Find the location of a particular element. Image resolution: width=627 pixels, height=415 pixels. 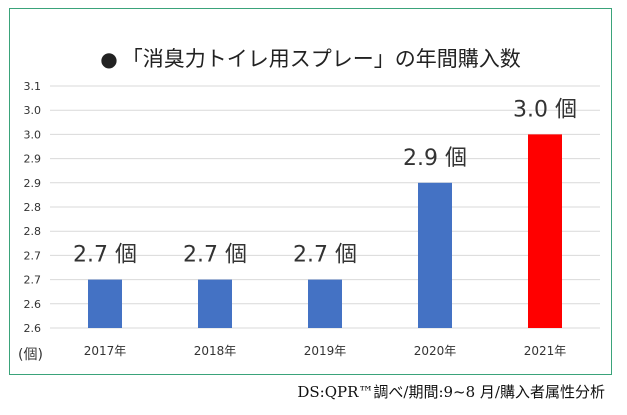

x-tick-label: 2018年 is located at coordinates (215, 351).